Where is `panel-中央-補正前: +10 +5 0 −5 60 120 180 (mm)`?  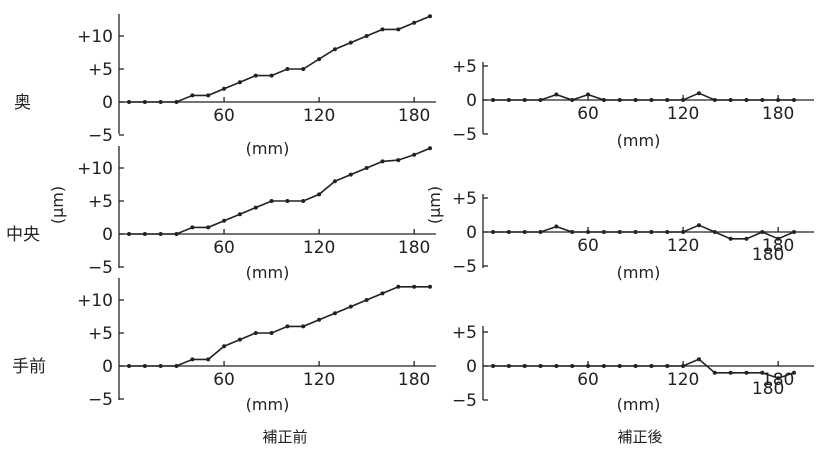 panel-中央-補正前: +10 +5 0 −5 60 120 180 (mm) is located at coordinates (256, 214).